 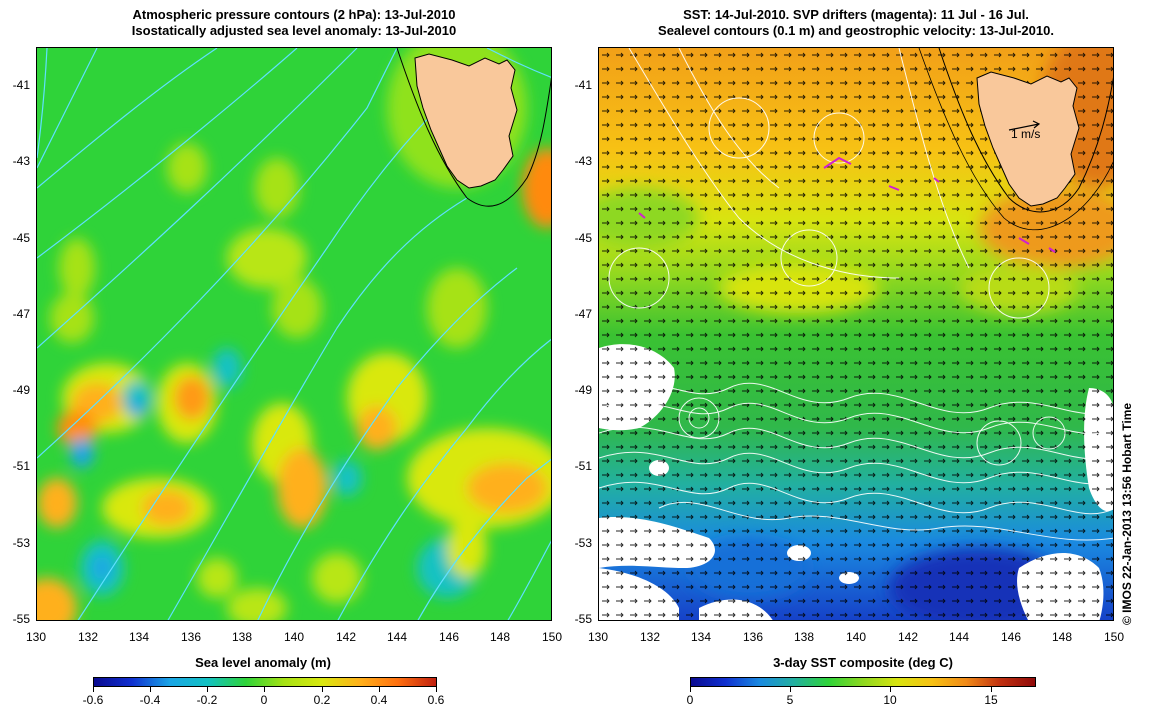 What do you see at coordinates (863, 682) in the screenshot?
I see `sst-colorbar` at bounding box center [863, 682].